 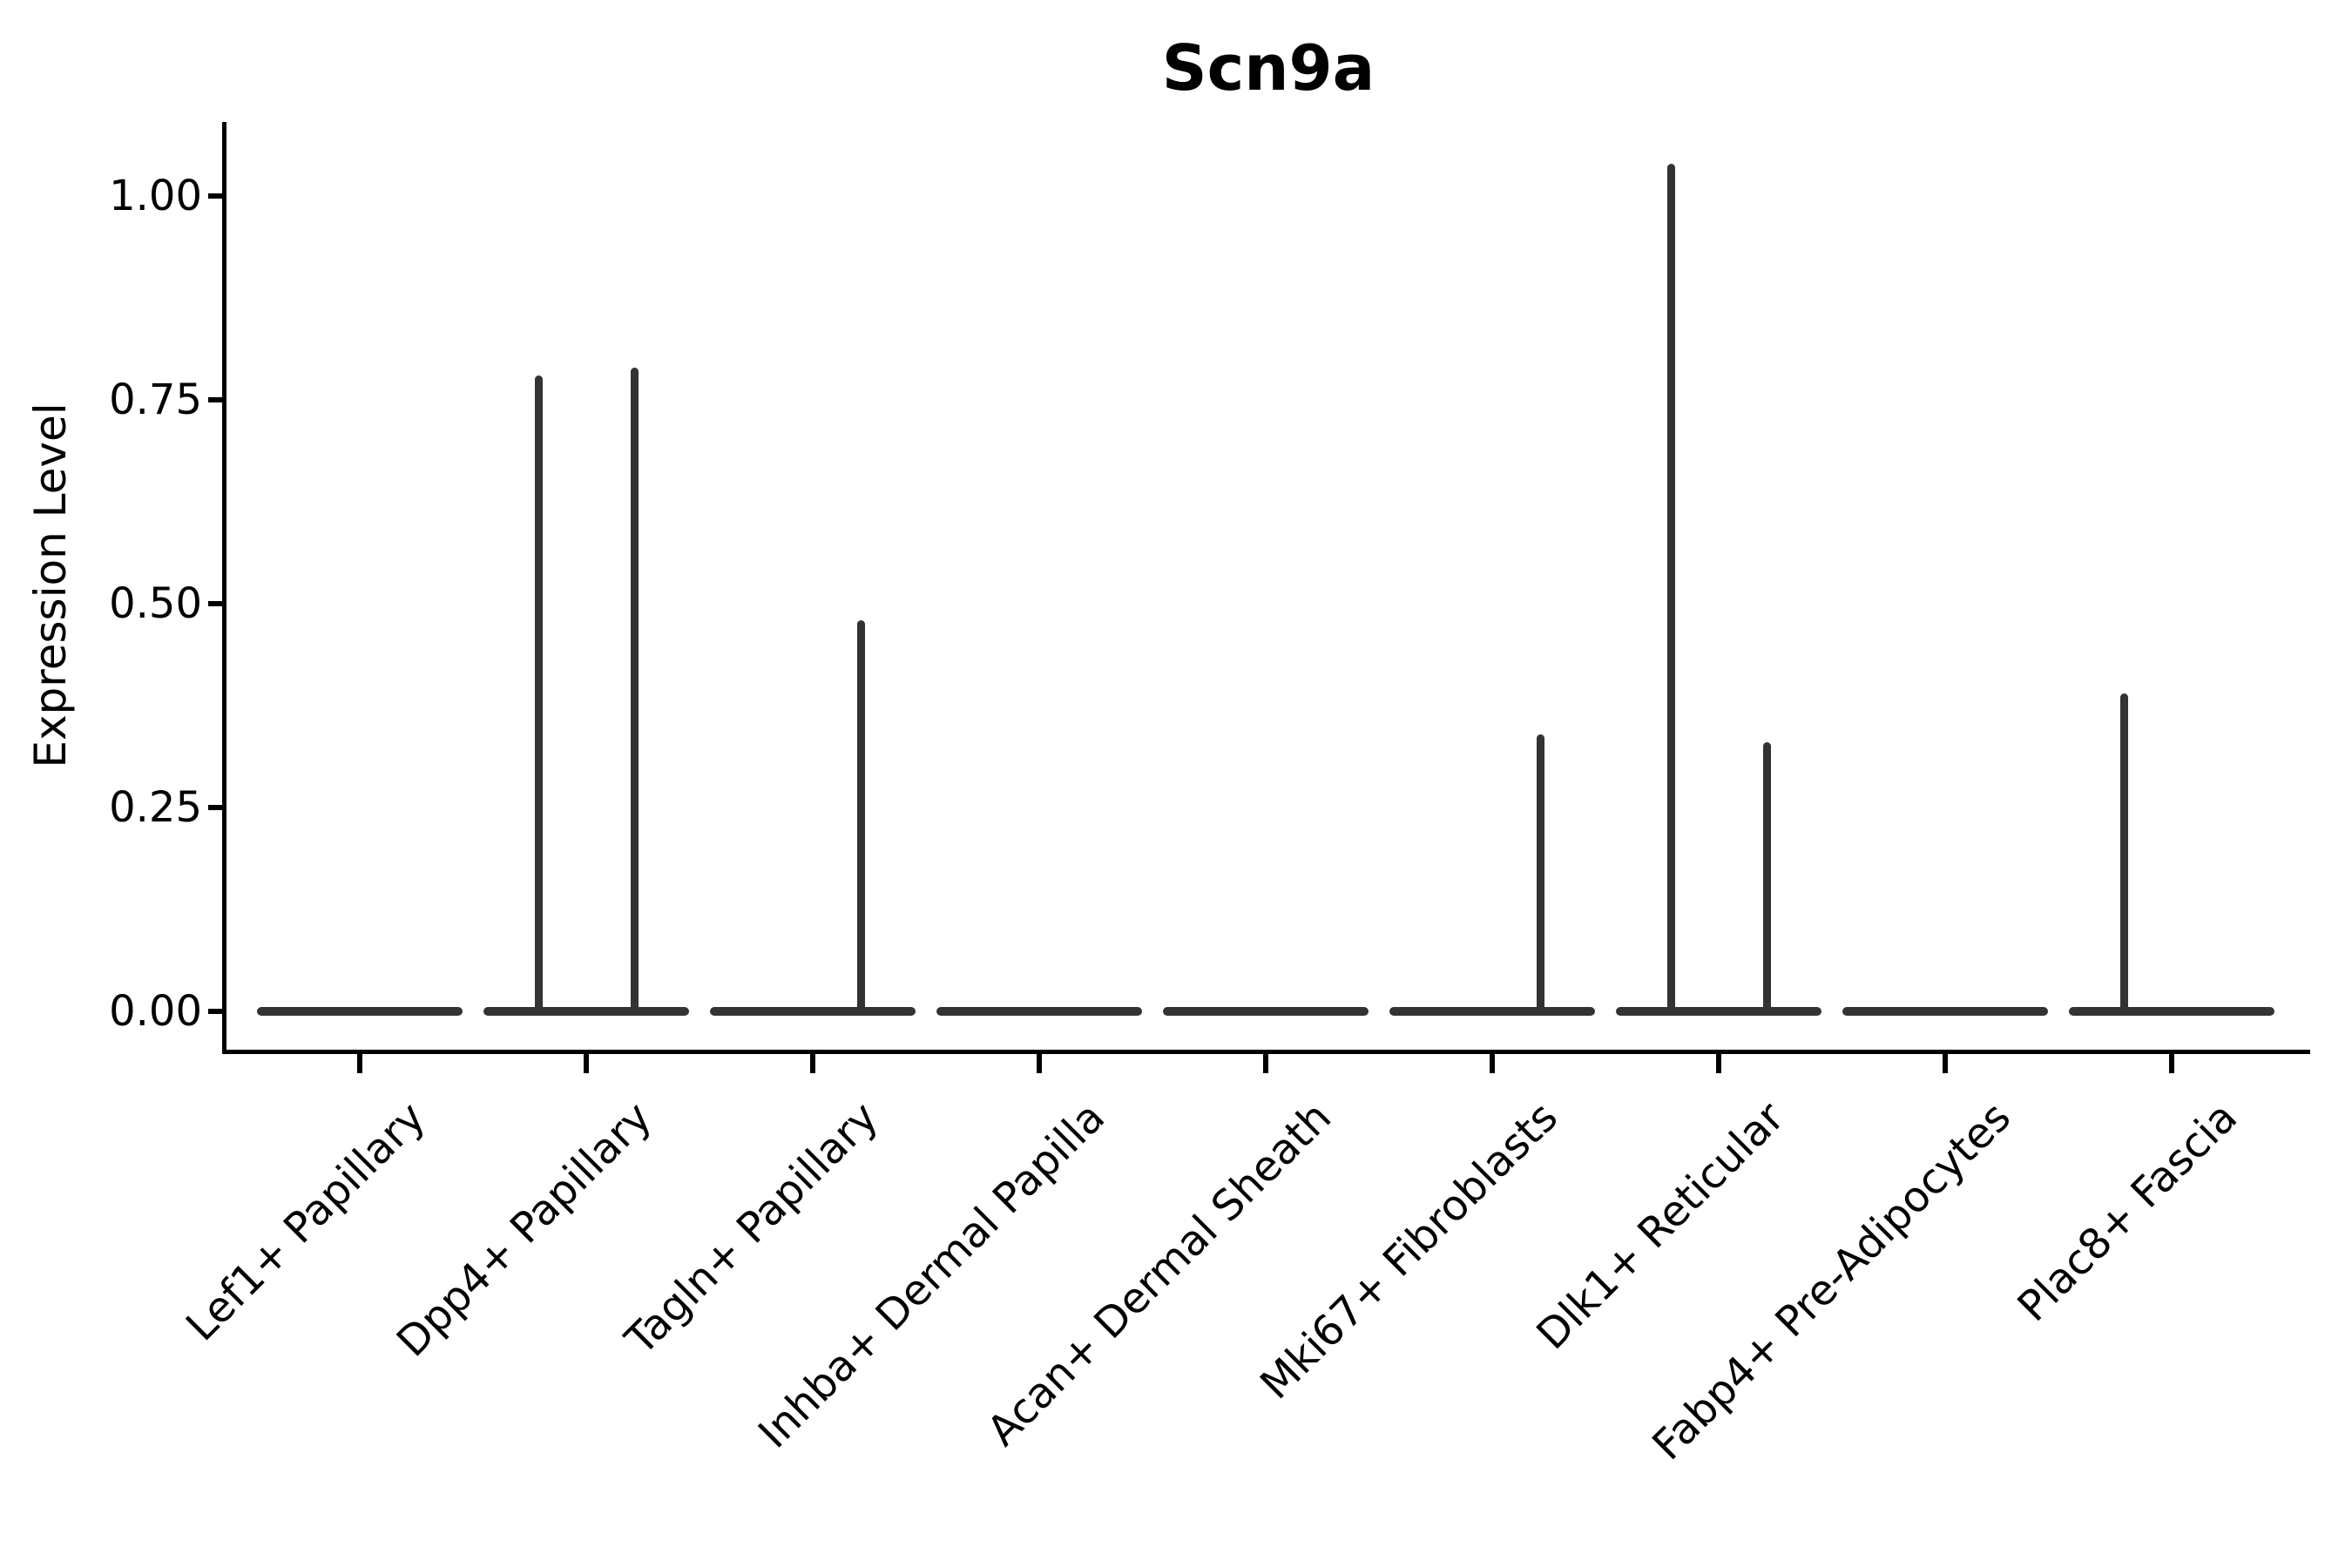 What do you see at coordinates (2127, 1211) in the screenshot?
I see `x-category-label: Plac8+ Fascia` at bounding box center [2127, 1211].